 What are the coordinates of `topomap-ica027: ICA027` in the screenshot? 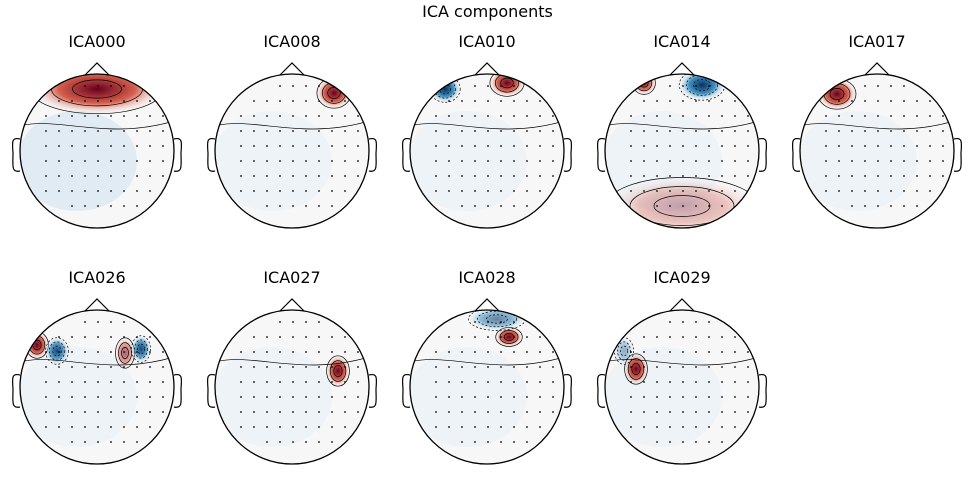 It's located at (292, 366).